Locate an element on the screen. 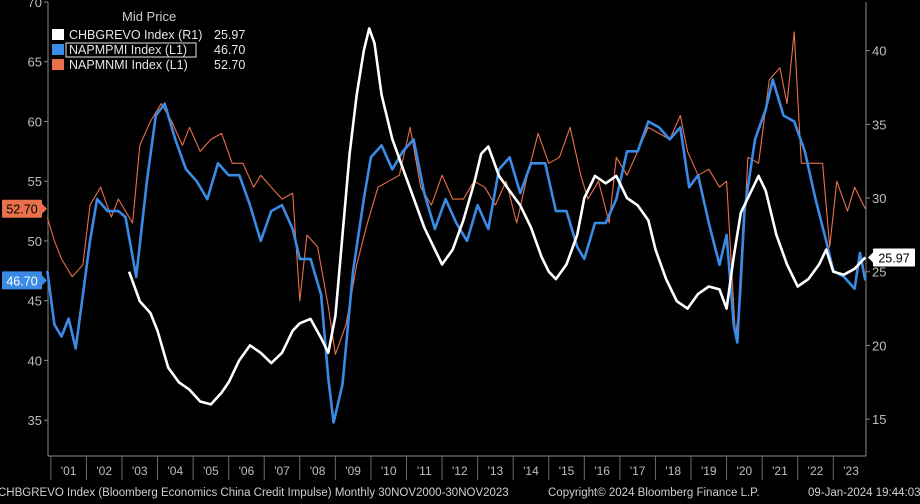 The height and width of the screenshot is (504, 920). right-tick-label: 30 is located at coordinates (879, 198).